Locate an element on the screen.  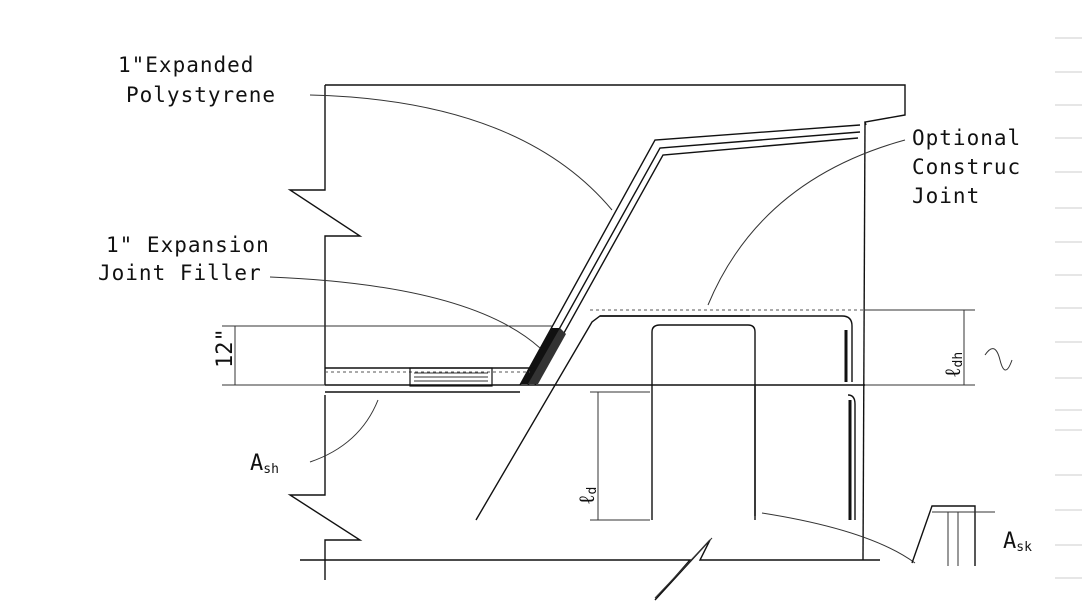
dimension-ldh is located at coordinates (939, 347).